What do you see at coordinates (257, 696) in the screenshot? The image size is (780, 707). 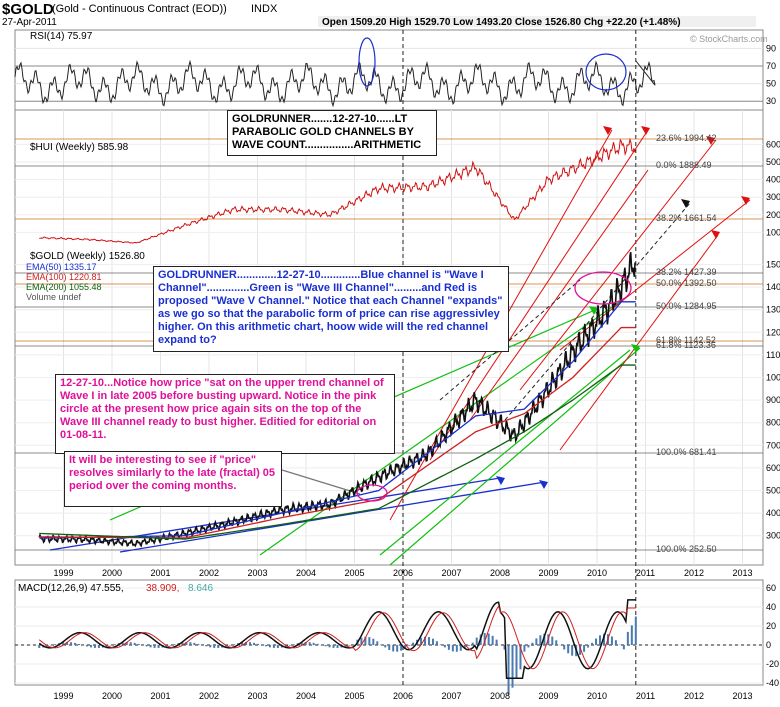 I see `year-tick-label: 2003` at bounding box center [257, 696].